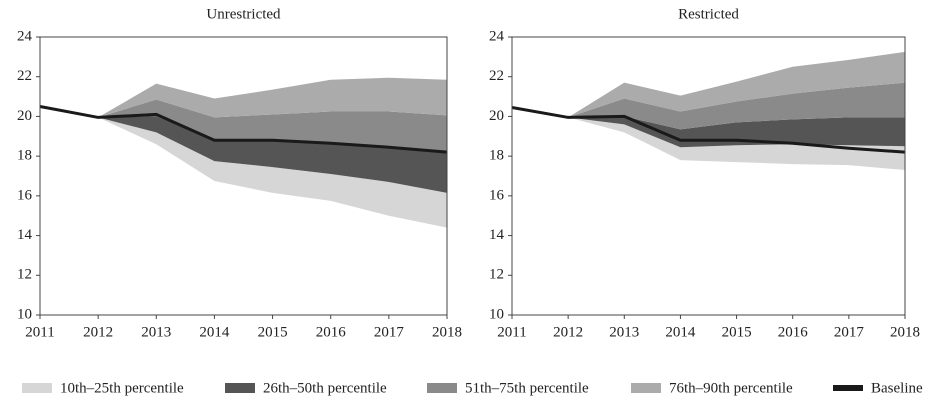  I want to click on chart-title: Restricted, so click(708, 14).